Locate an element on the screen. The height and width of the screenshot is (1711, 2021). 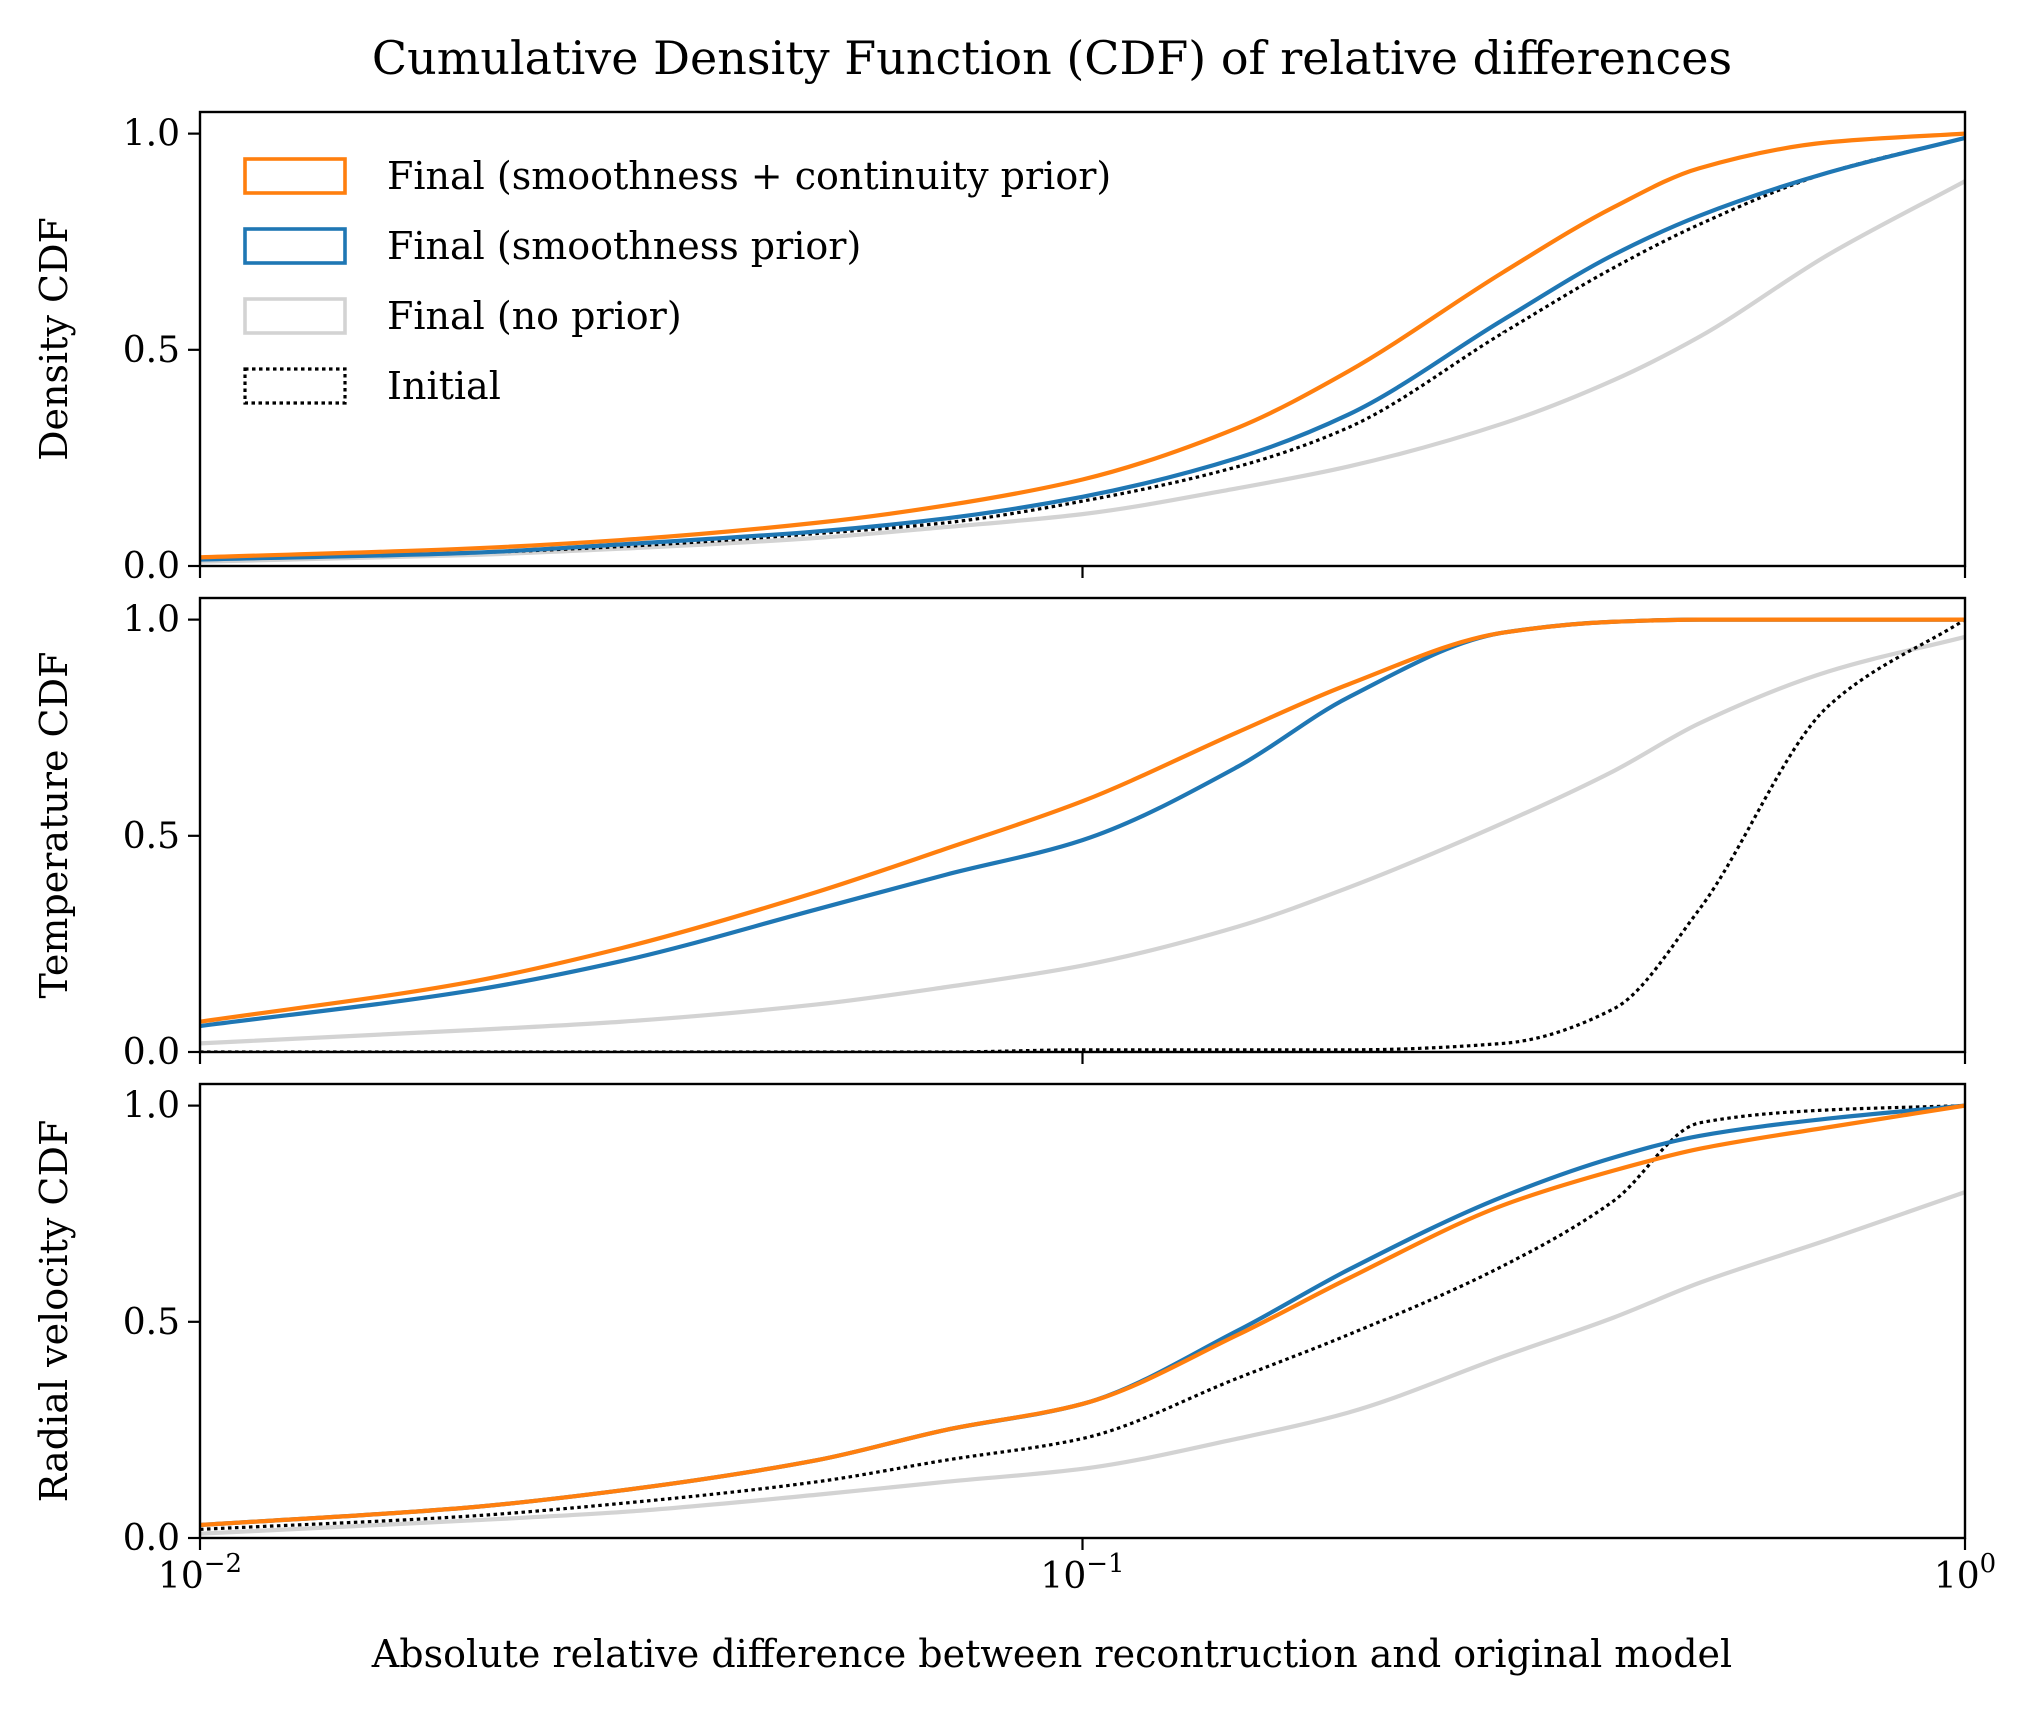
x-tick-label: 10⁰ is located at coordinates (1965, 1573).